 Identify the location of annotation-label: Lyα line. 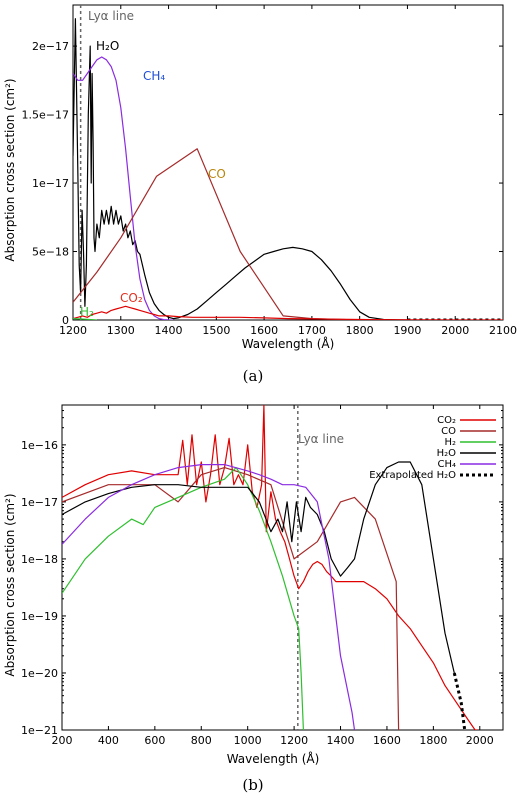
(111, 16).